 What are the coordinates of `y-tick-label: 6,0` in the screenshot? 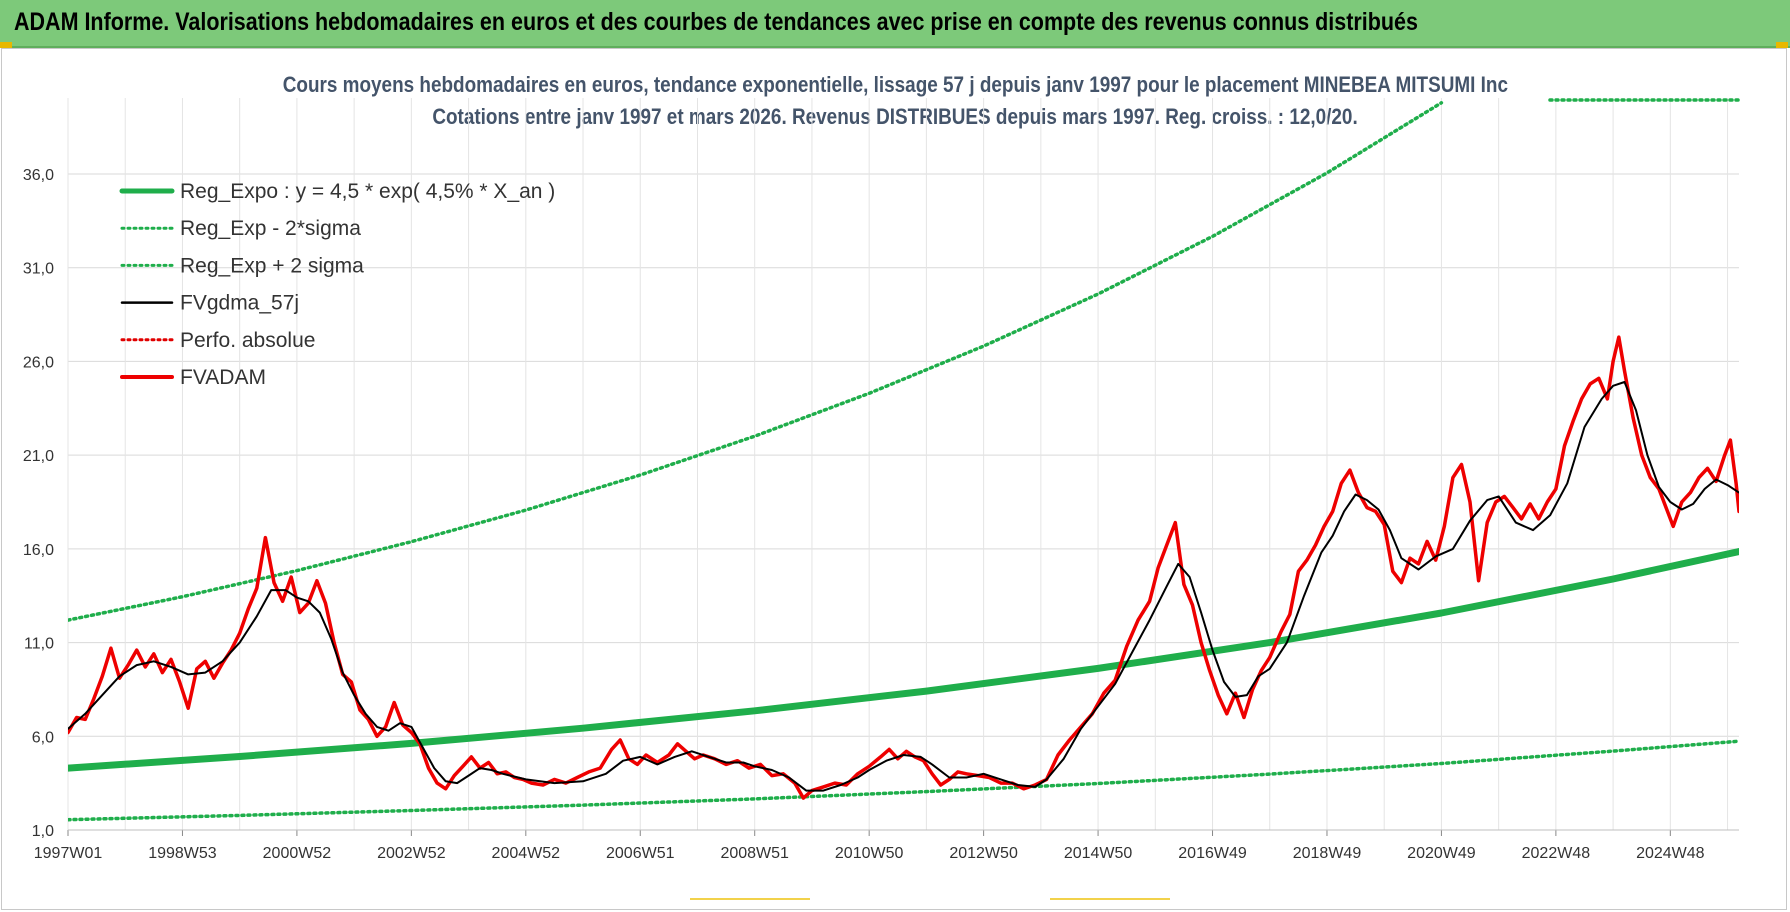 It's located at (43, 737).